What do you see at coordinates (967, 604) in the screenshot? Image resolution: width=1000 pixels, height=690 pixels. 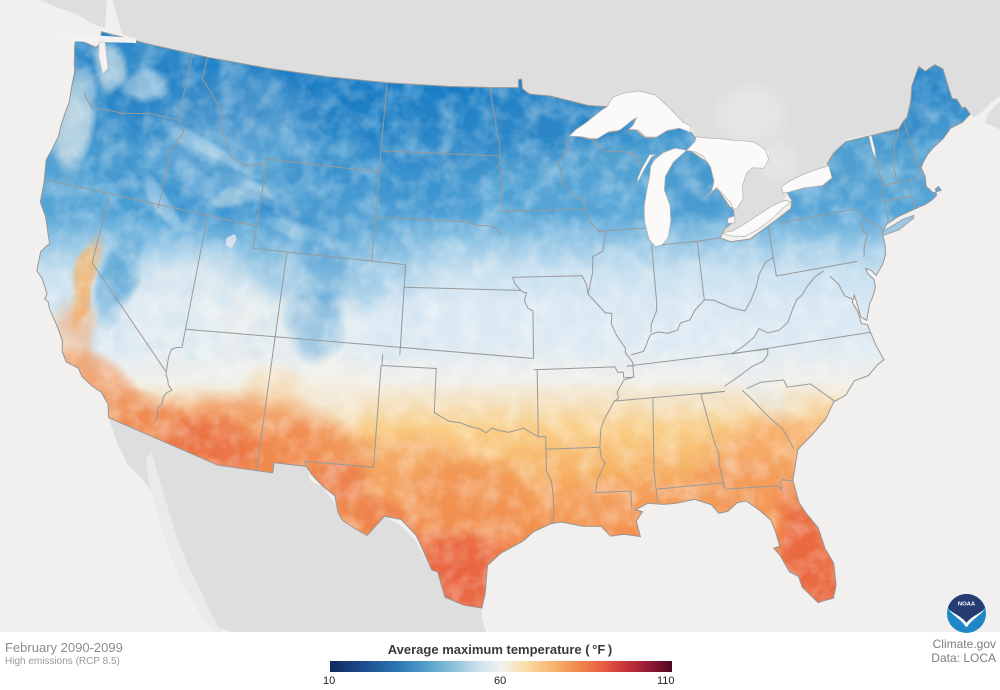 I see `svg-text: NOAA` at bounding box center [967, 604].